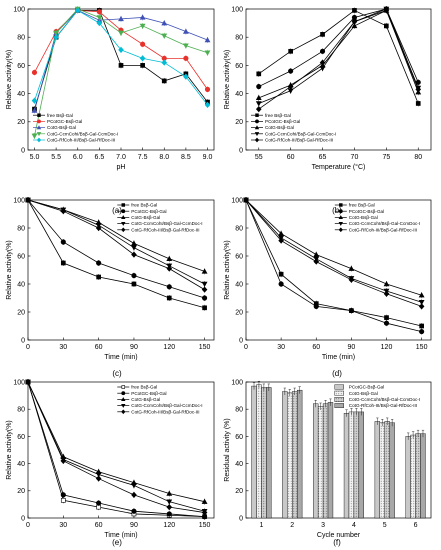 This screenshot has width=441, height=550. Describe the element at coordinates (239, 122) in the screenshot. I see `y-tick-label: 20` at that location.